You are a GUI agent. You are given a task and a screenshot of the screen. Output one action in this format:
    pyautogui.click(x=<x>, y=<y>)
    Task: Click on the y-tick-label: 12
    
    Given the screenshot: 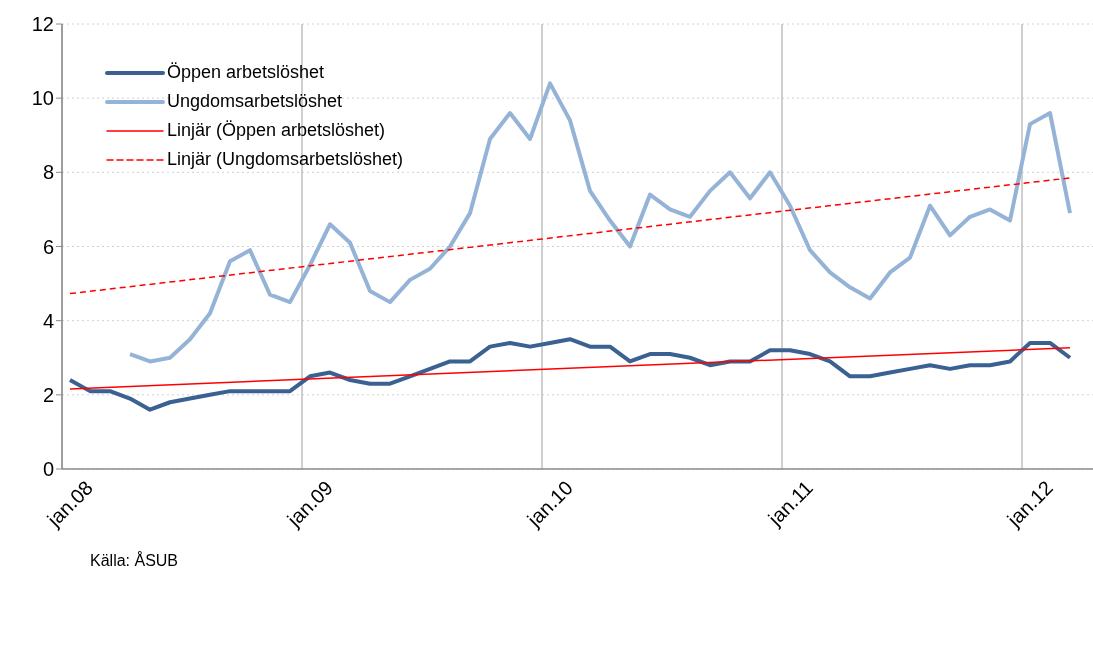 What is the action you would take?
    pyautogui.click(x=42, y=24)
    